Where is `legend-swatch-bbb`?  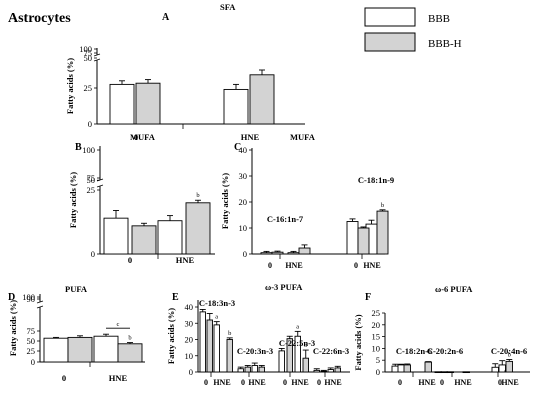
legend-swatch-bbb is located at coordinates (390, 17).